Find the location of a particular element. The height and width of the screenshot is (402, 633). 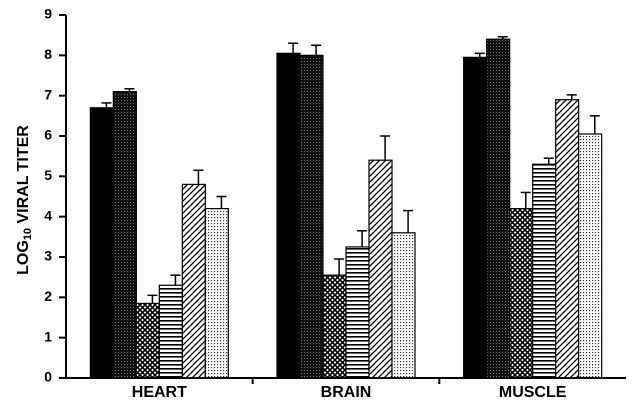

y-label-rest: VIRAL TITER is located at coordinates (23, 176).